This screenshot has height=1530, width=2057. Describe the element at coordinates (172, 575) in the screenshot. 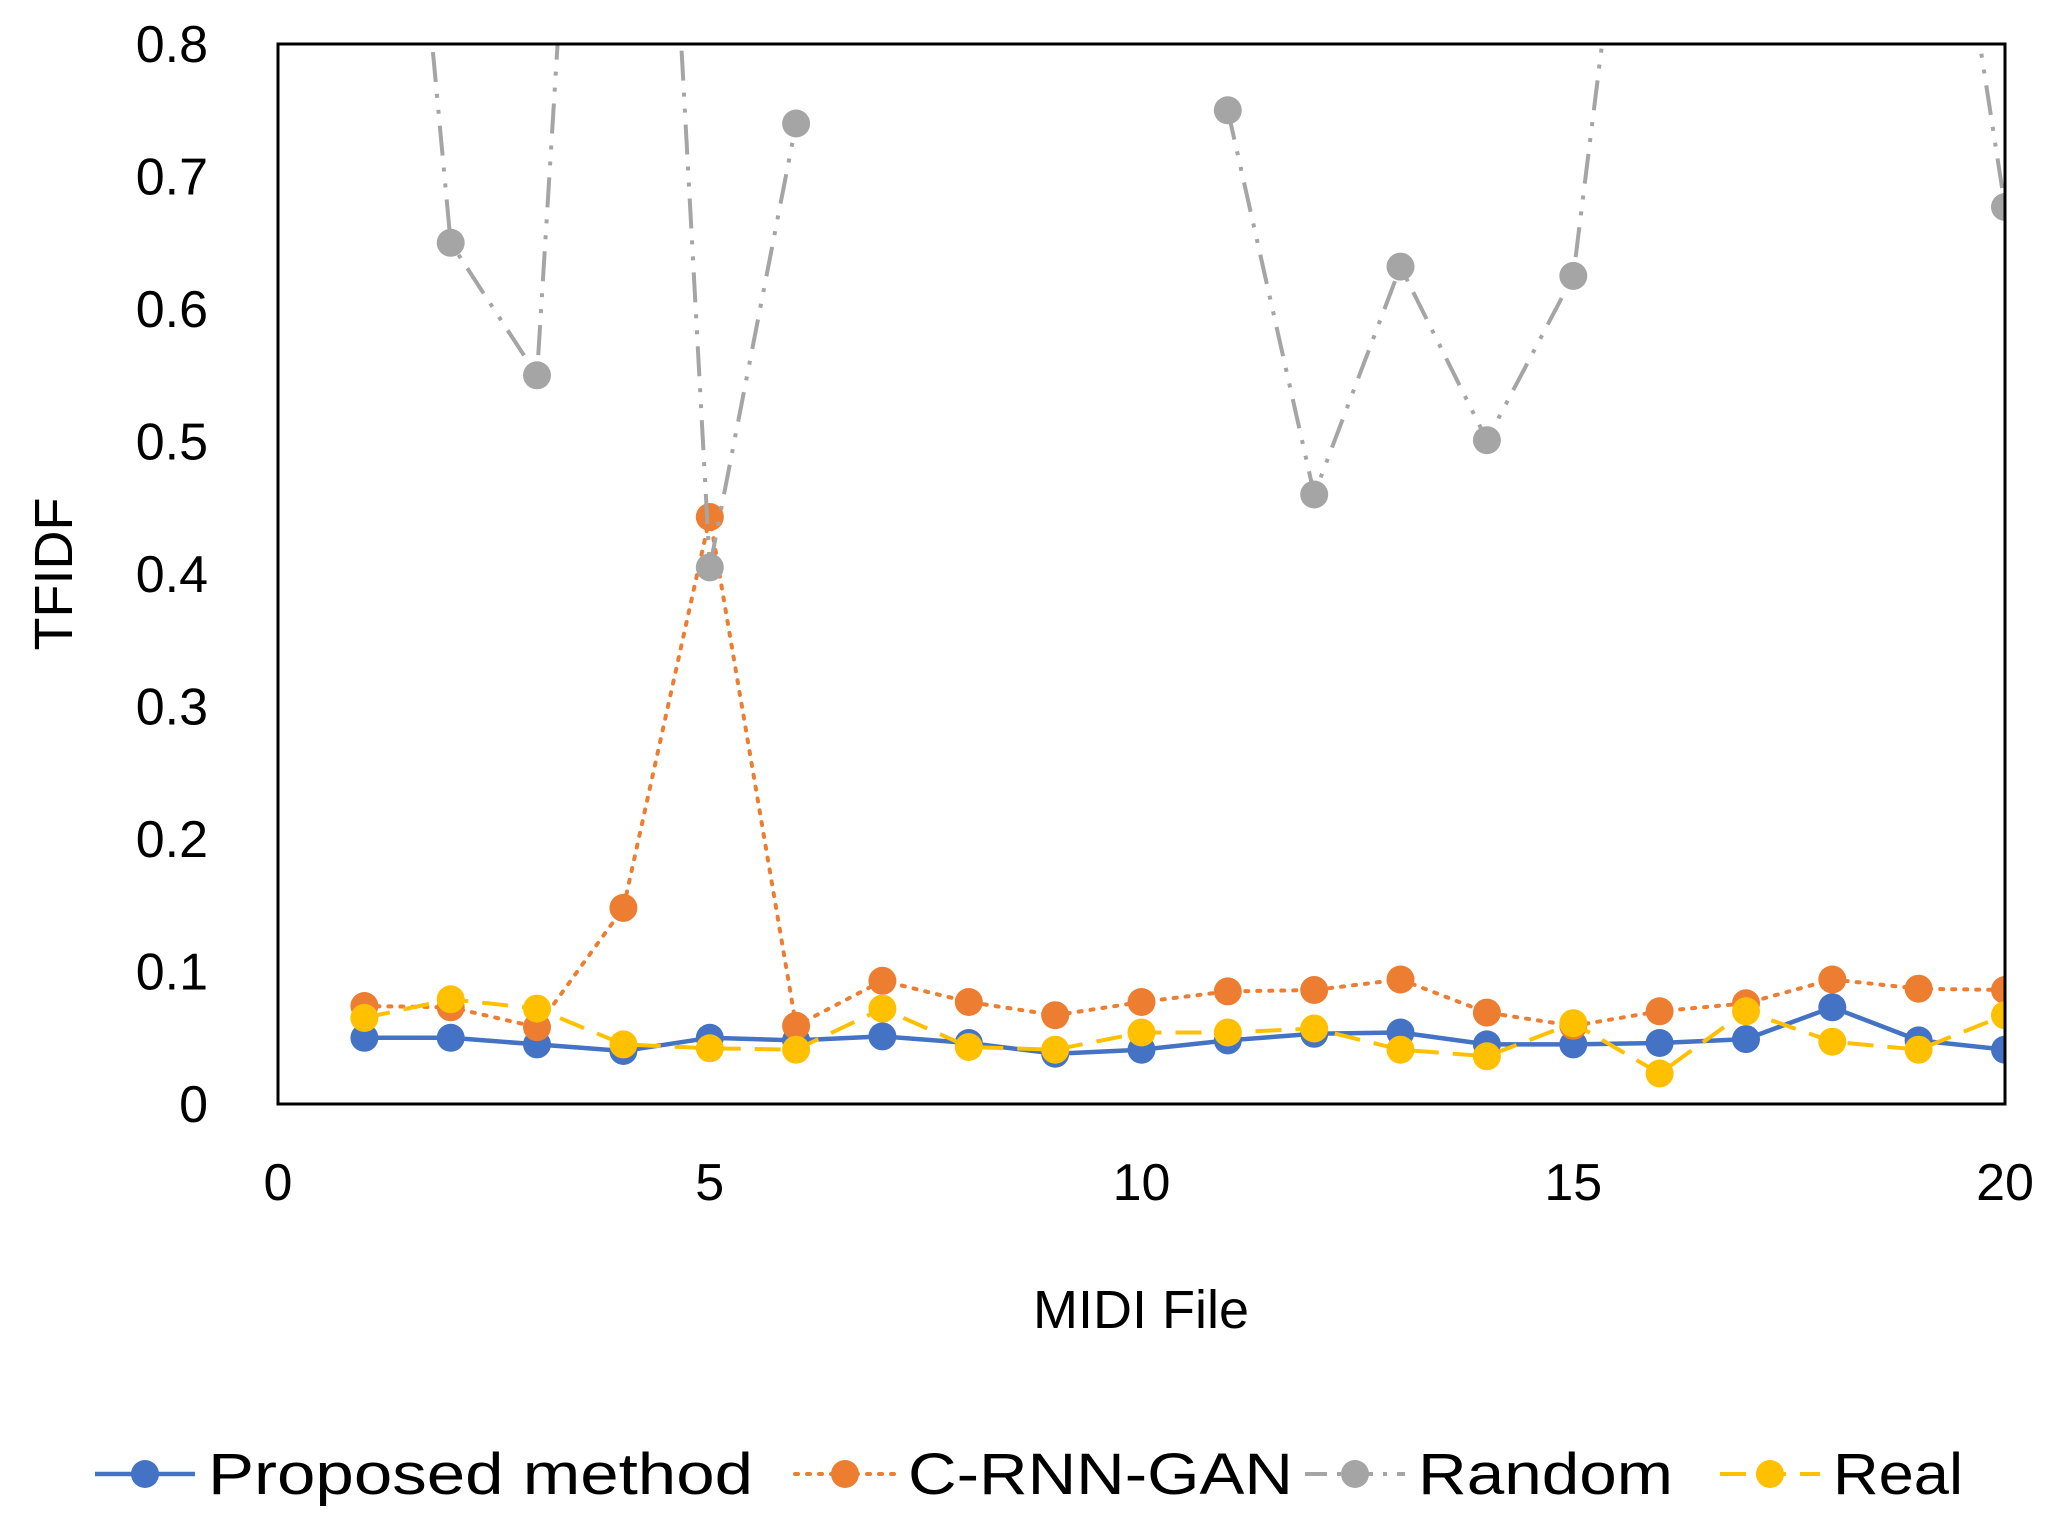

I see `y-tick-label: 0.4` at that location.